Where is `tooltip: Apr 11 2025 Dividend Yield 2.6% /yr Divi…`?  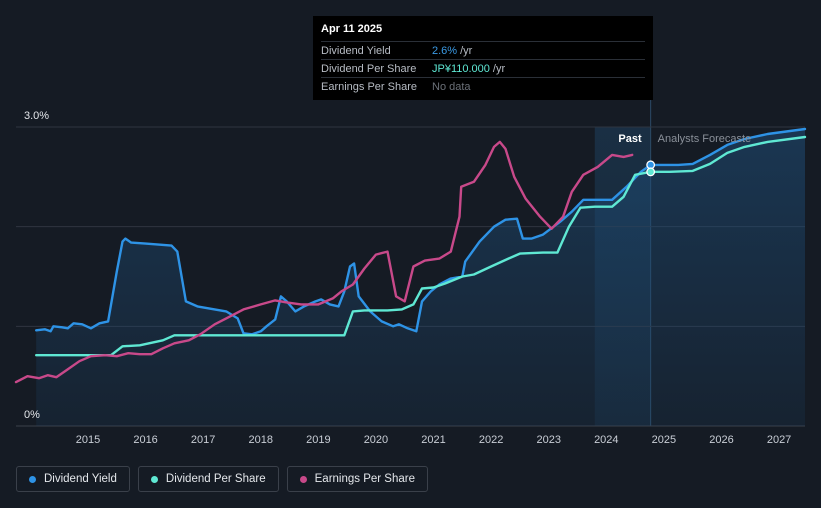
tooltip: Apr 11 2025 Dividend Yield 2.6% /yr Divi… is located at coordinates (483, 58).